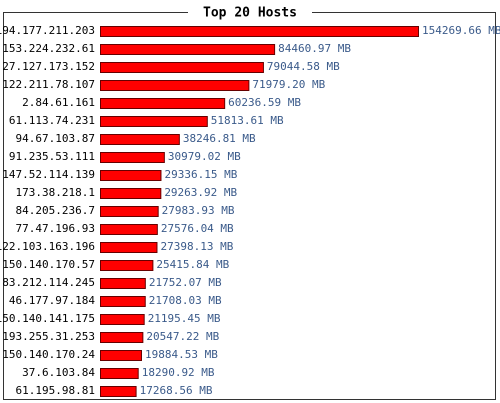 The image size is (500, 403). Describe the element at coordinates (264, 102) in the screenshot. I see `value-label: 60236.59 MB` at that location.